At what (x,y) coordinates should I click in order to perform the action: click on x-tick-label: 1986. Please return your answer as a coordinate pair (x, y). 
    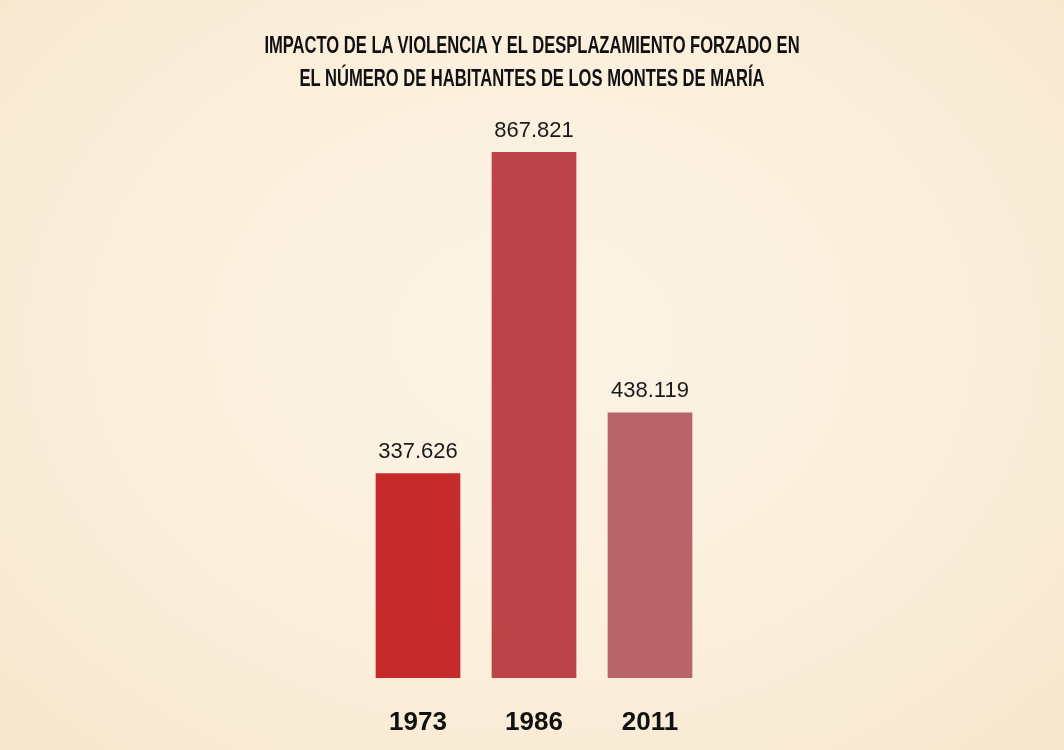
    Looking at the image, I should click on (534, 721).